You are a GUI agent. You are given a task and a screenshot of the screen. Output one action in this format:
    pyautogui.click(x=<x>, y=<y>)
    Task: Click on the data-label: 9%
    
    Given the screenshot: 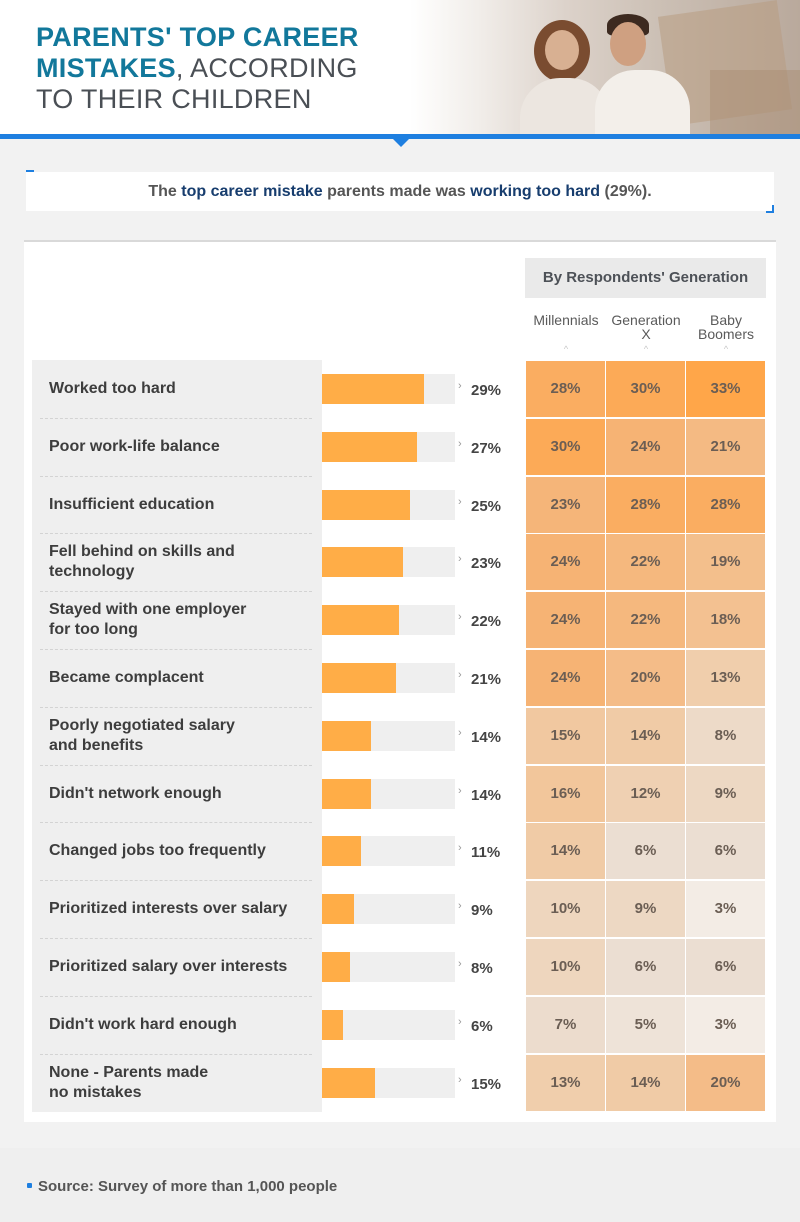 What is the action you would take?
    pyautogui.click(x=482, y=911)
    